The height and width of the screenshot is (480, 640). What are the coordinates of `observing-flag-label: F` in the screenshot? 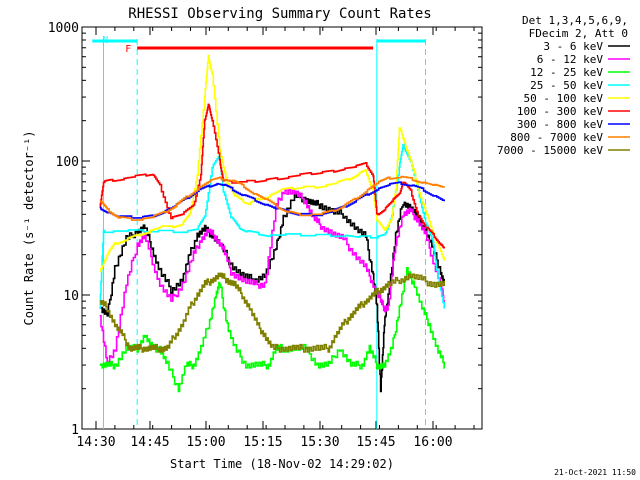 It's located at (128, 49).